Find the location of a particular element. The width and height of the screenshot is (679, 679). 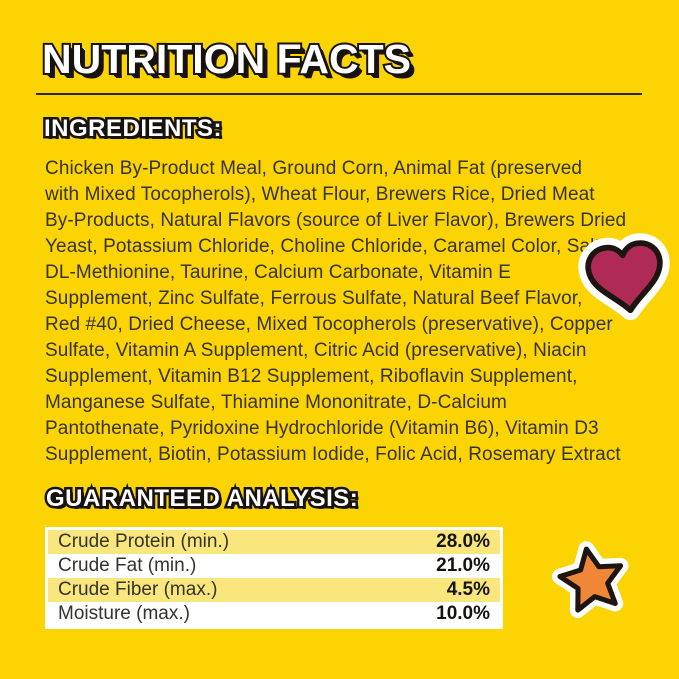

star-icon is located at coordinates (591, 580).